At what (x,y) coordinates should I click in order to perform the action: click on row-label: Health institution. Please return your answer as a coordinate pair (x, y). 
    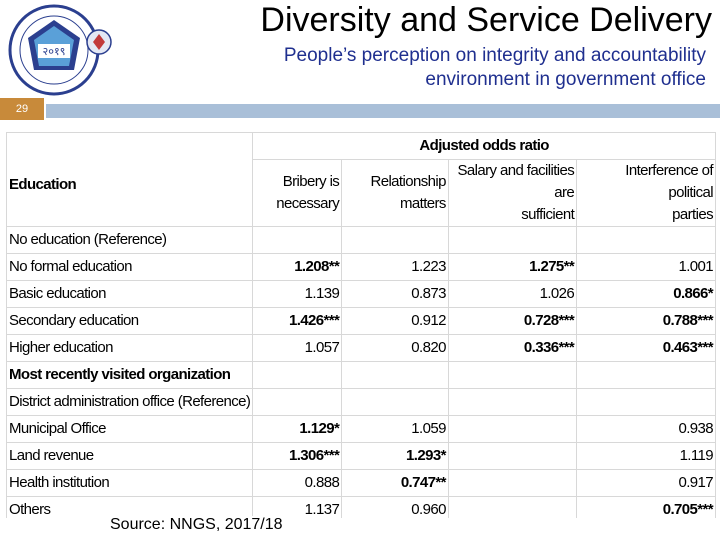
    Looking at the image, I should click on (130, 483).